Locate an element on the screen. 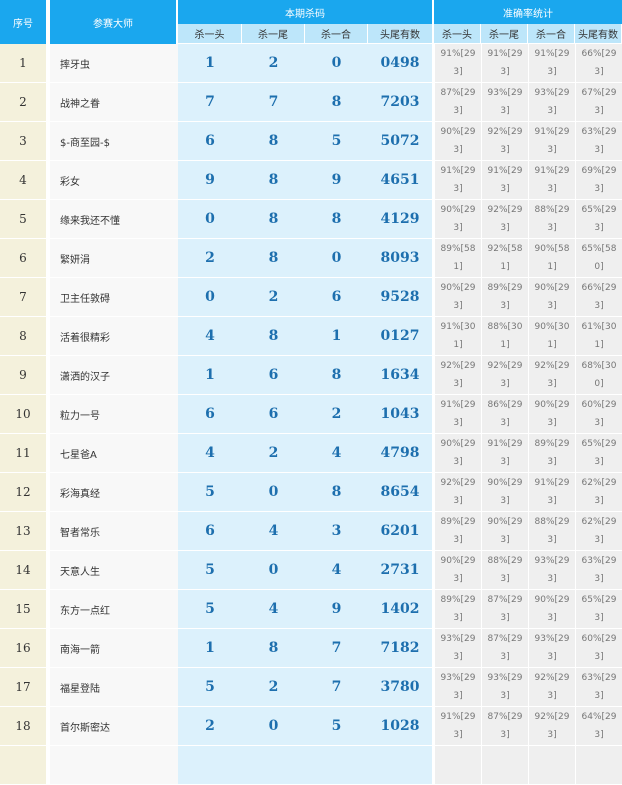 This screenshot has width=622, height=785. master-name: 东方一点红 is located at coordinates (114, 609).